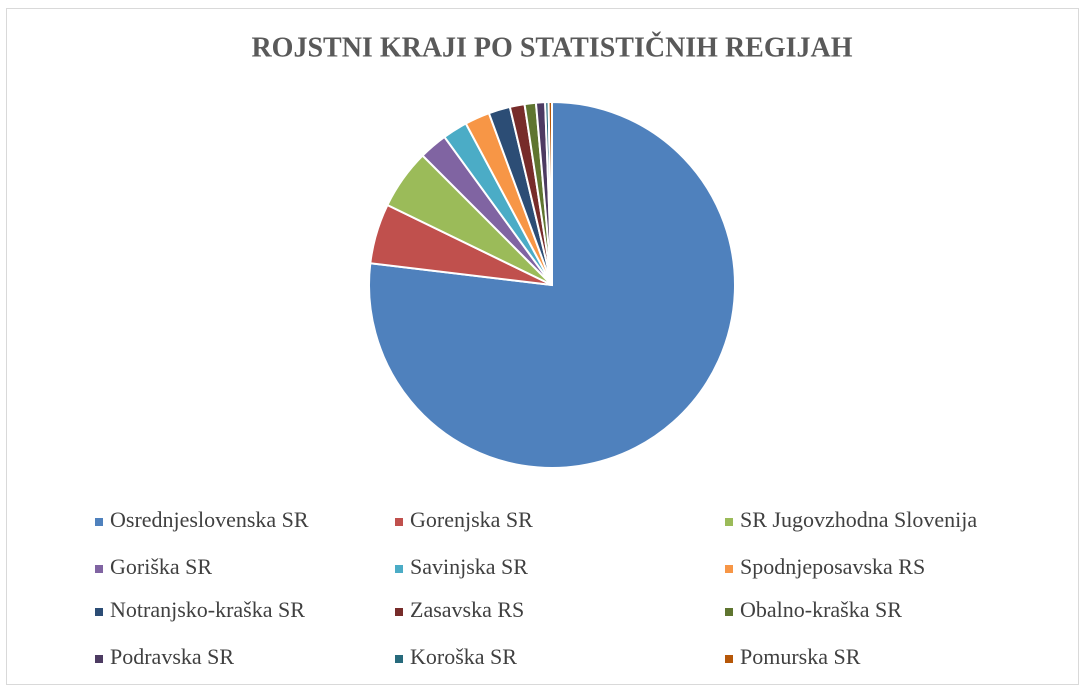  What do you see at coordinates (467, 609) in the screenshot?
I see `legend-label: Zasavska RS` at bounding box center [467, 609].